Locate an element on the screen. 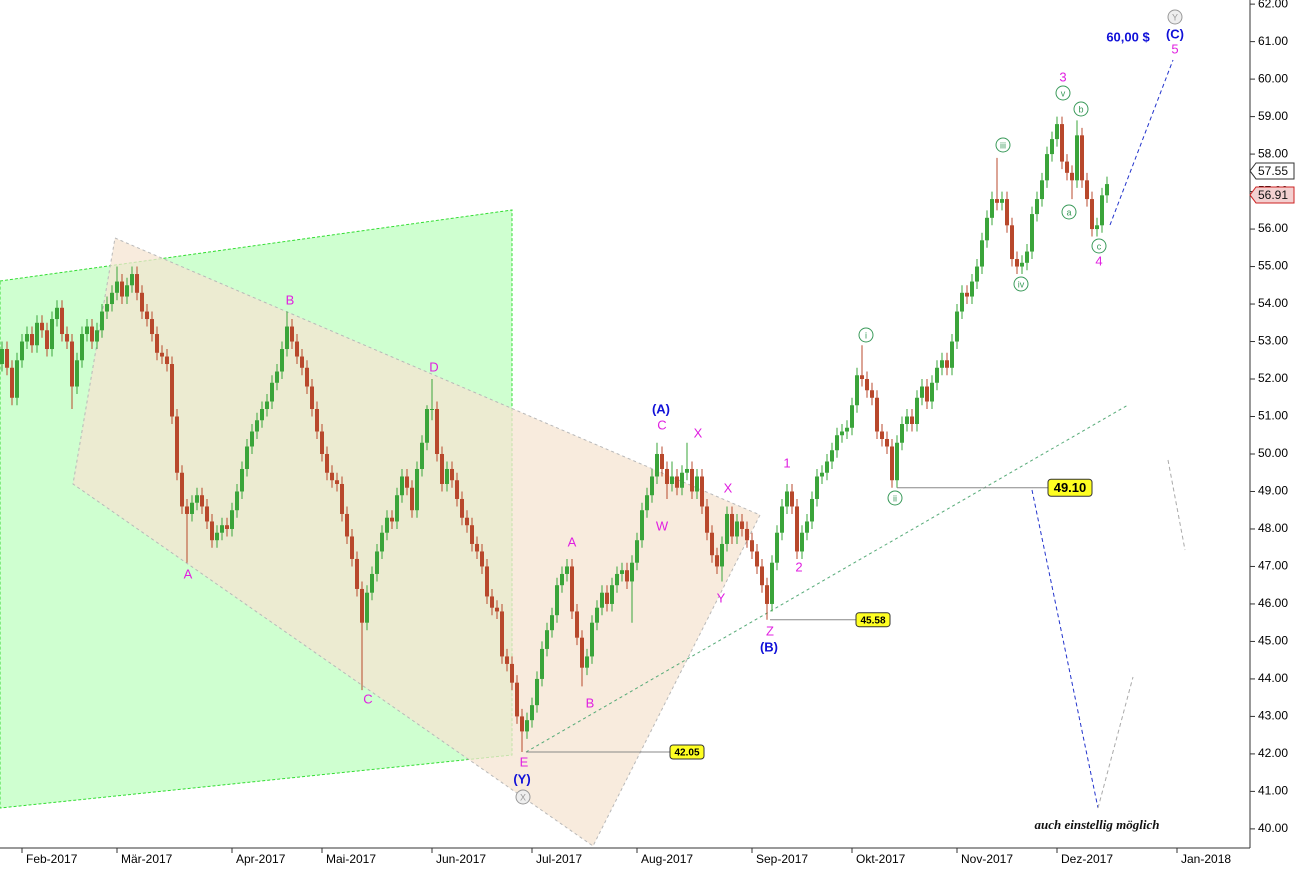  wave-label: (B) is located at coordinates (769, 646).